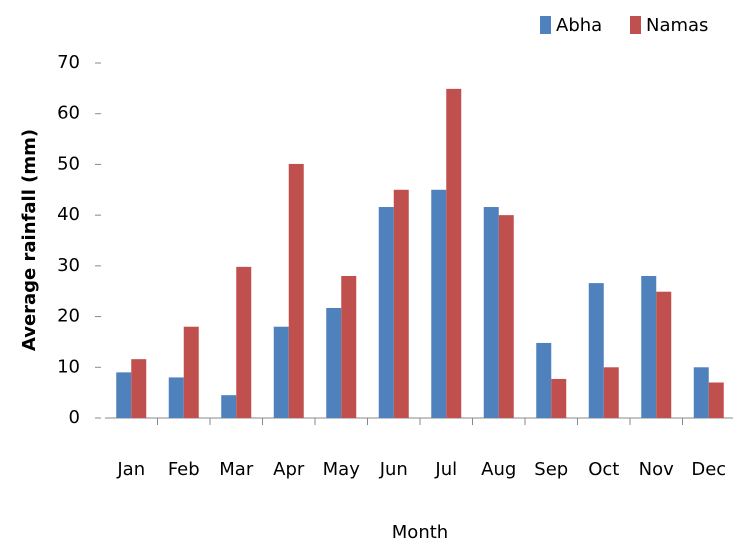 Image resolution: width=733 pixels, height=546 pixels. Describe the element at coordinates (708, 469) in the screenshot. I see `x-tick-label: Dec` at that location.